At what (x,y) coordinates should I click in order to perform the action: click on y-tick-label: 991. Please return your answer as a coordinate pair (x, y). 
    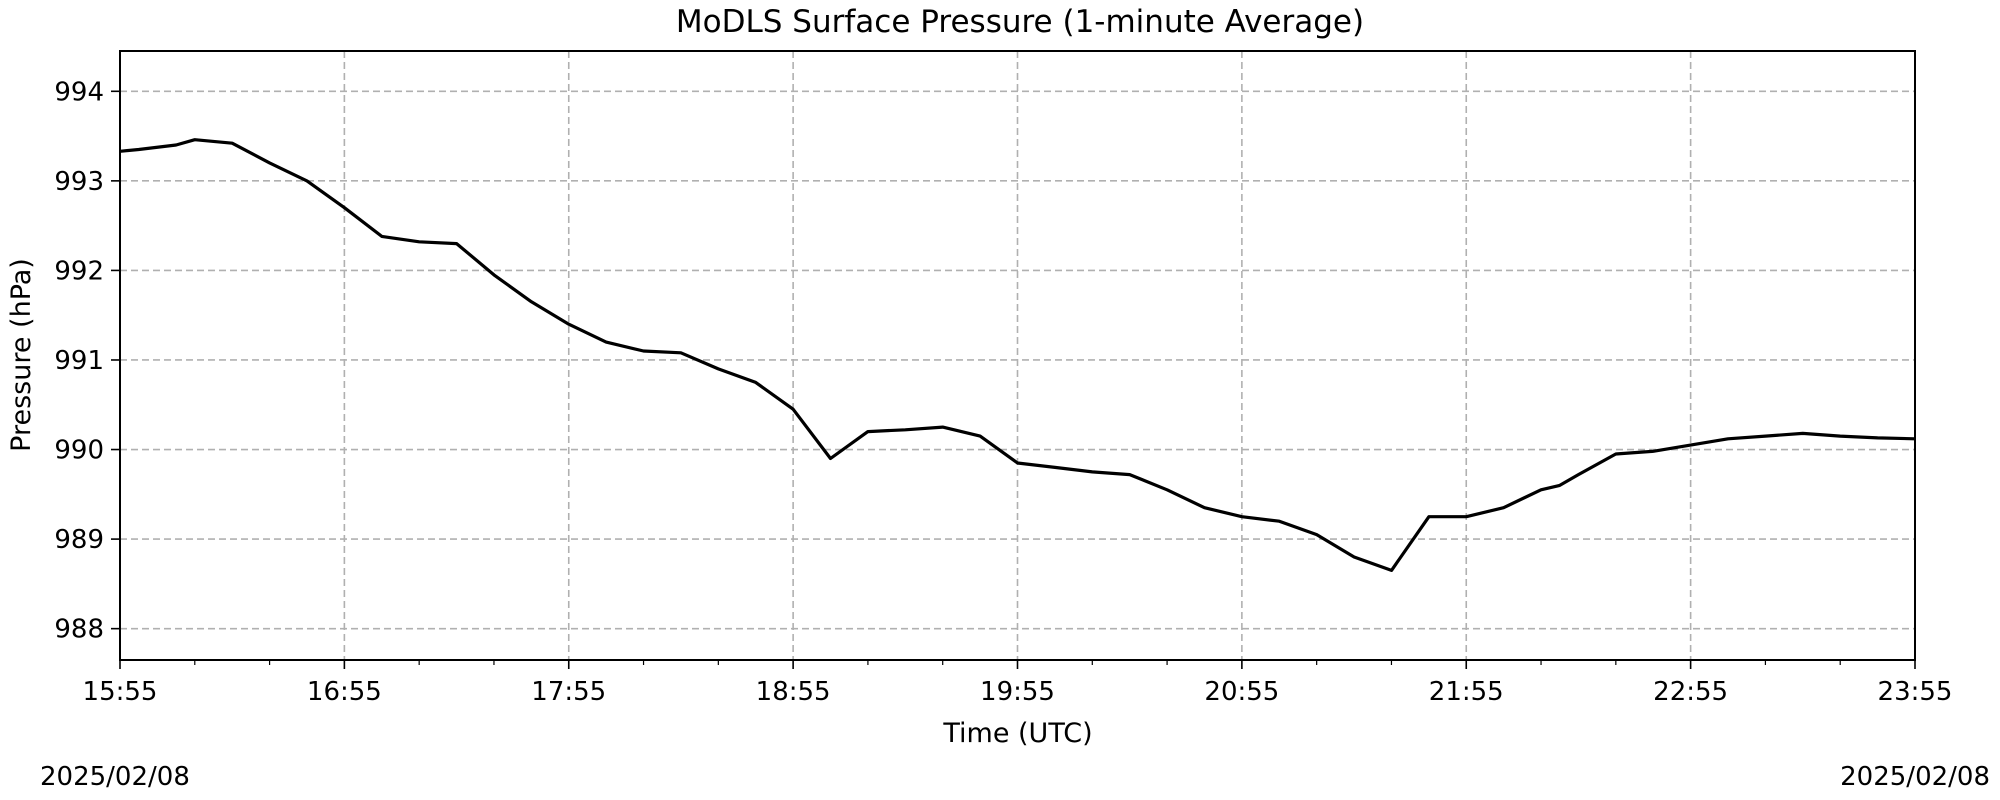
    Looking at the image, I should click on (79, 361).